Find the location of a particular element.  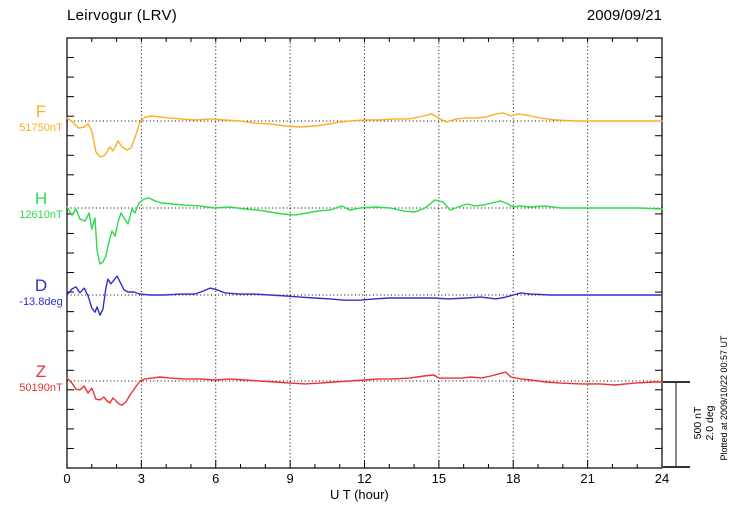

trace-ref-F: 51750nT is located at coordinates (41, 128).